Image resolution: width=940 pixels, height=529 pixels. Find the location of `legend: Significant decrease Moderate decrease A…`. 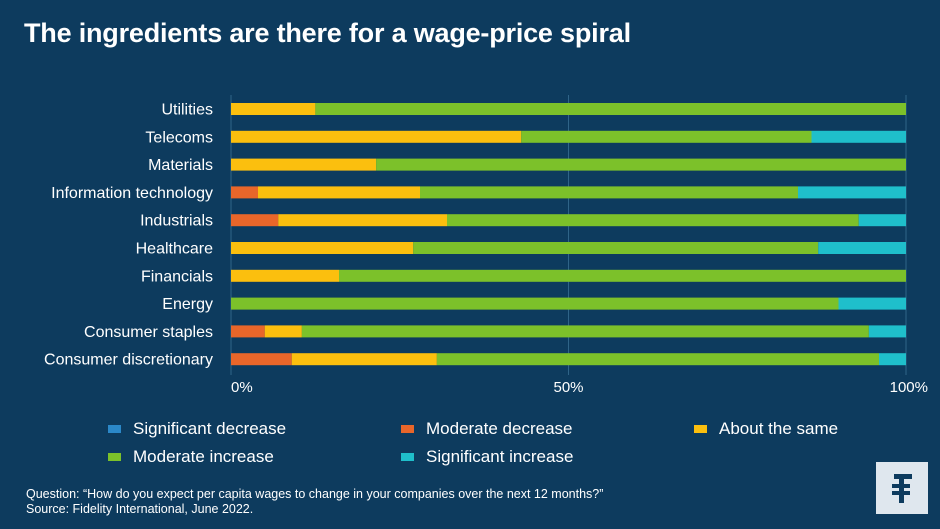

legend: Significant decrease Moderate decrease A… is located at coordinates (508, 442).